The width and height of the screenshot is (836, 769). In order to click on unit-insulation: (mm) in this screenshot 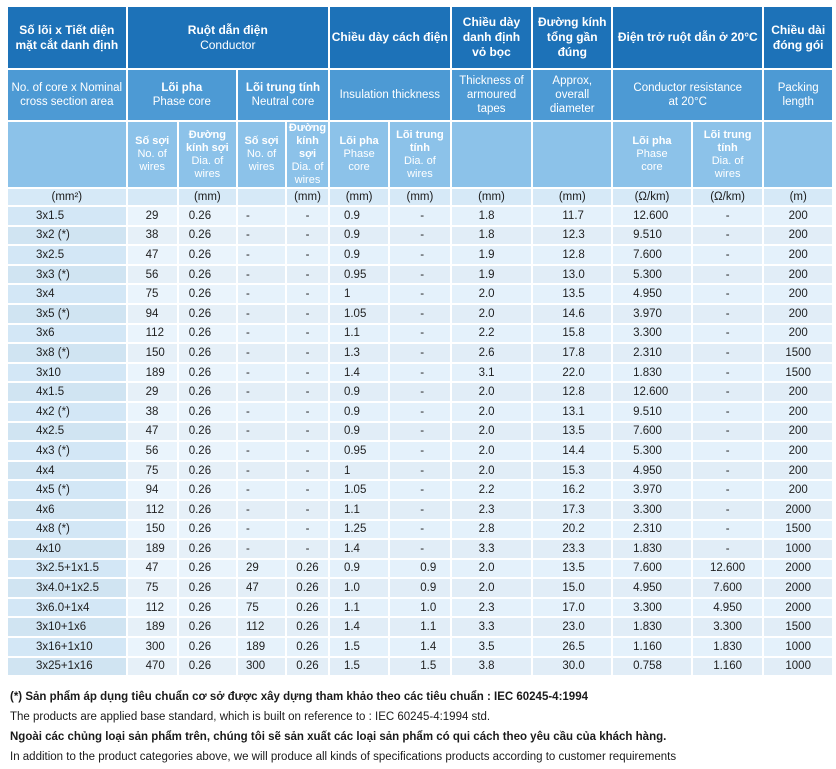, I will do `click(420, 197)`.